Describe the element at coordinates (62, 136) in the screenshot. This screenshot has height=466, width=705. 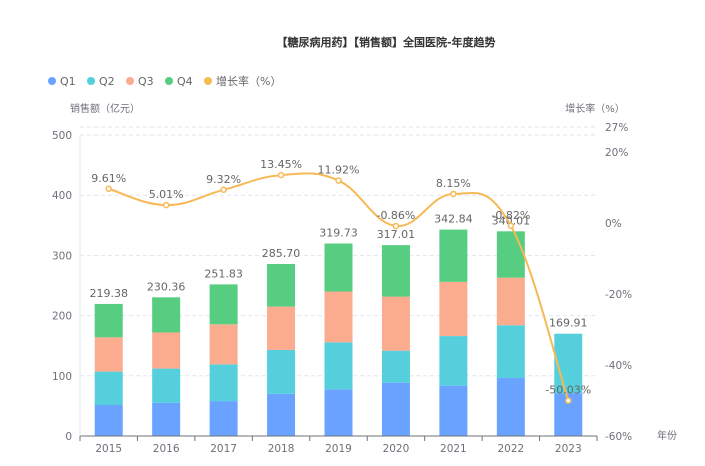
I see `y-tick-label: 500` at that location.